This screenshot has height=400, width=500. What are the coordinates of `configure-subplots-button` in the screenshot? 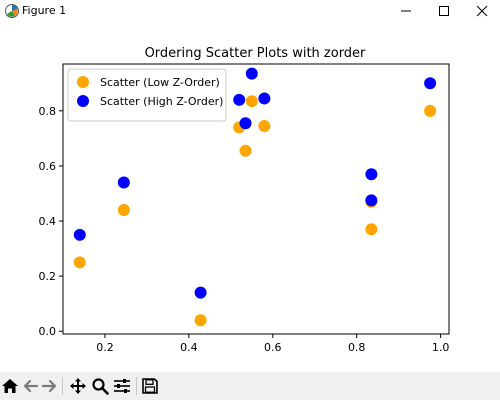 It's located at (122, 386).